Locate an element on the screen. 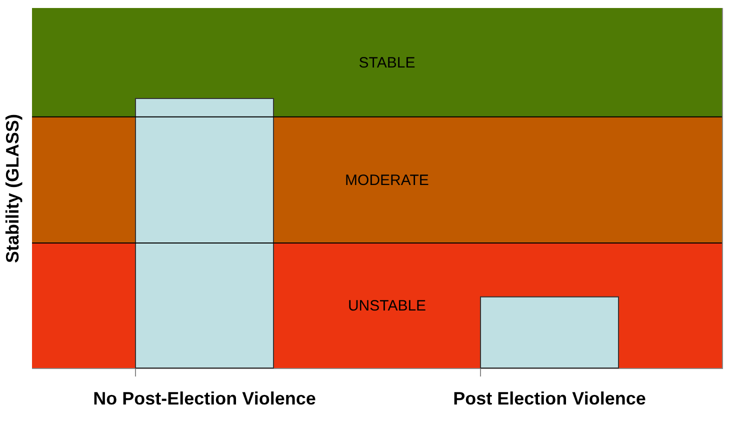 This screenshot has width=733, height=432. x-tick-label: No Post-Election Violence is located at coordinates (204, 398).